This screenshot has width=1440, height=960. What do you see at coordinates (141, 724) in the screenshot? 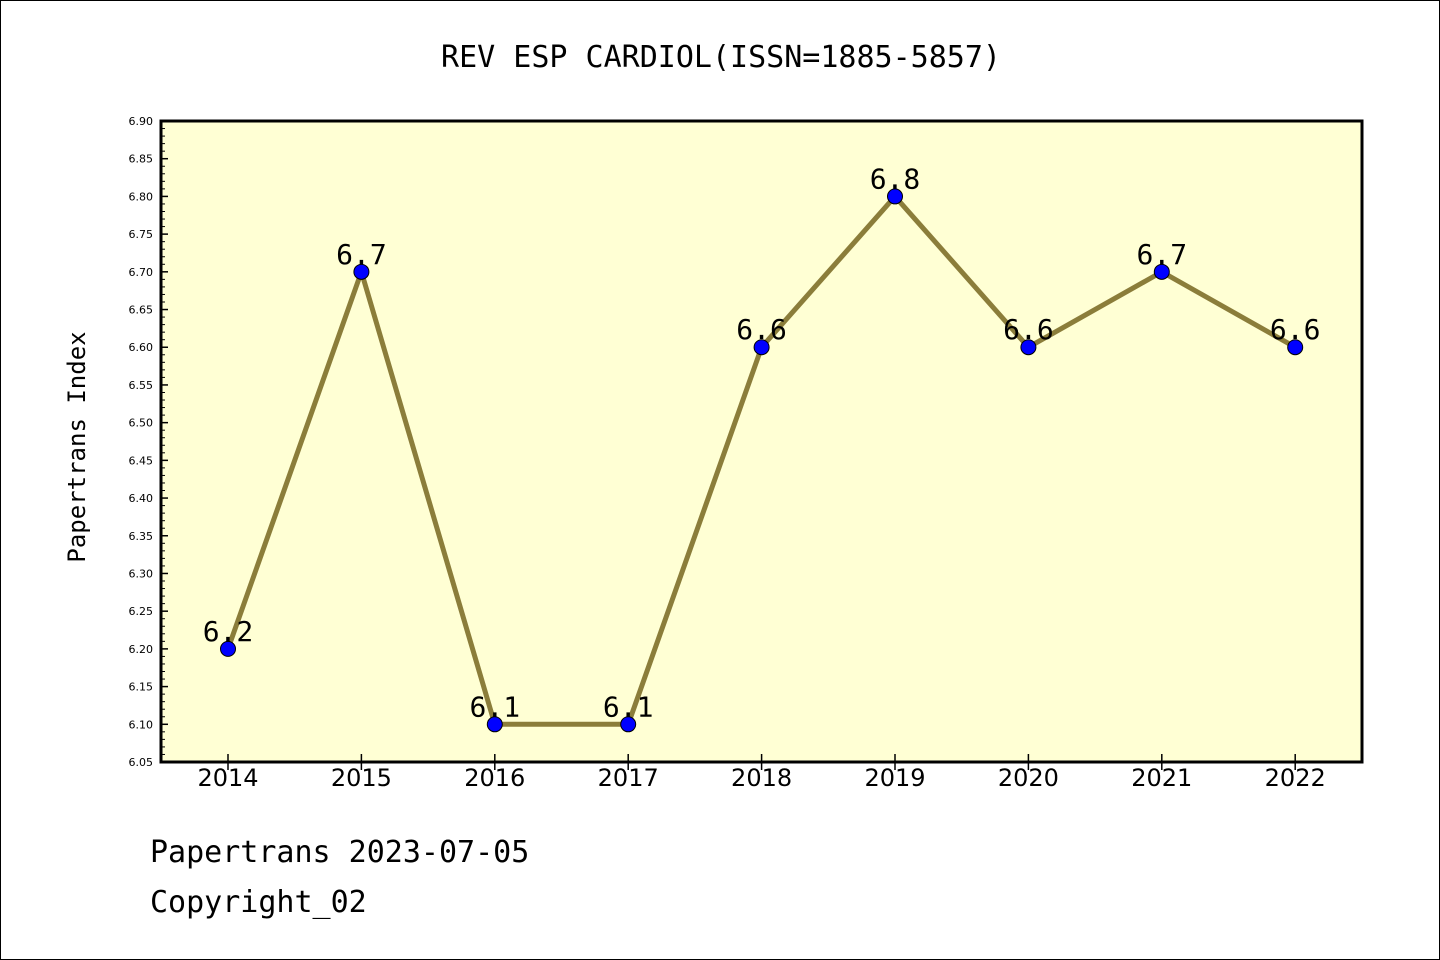
I see `y-tick-label: 6.10` at bounding box center [141, 724].